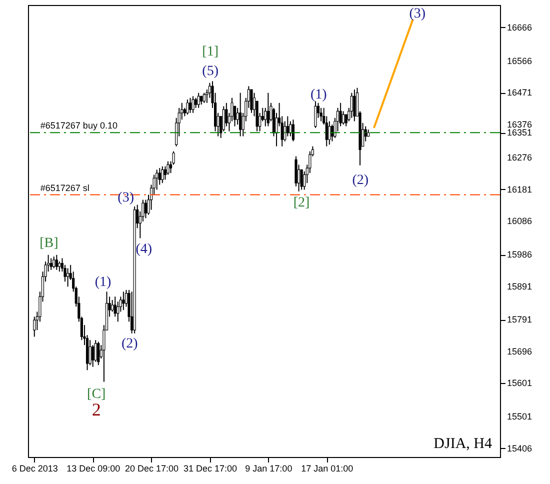 The width and height of the screenshot is (550, 484). What do you see at coordinates (49, 244) in the screenshot?
I see `annotation: [B]` at bounding box center [49, 244].